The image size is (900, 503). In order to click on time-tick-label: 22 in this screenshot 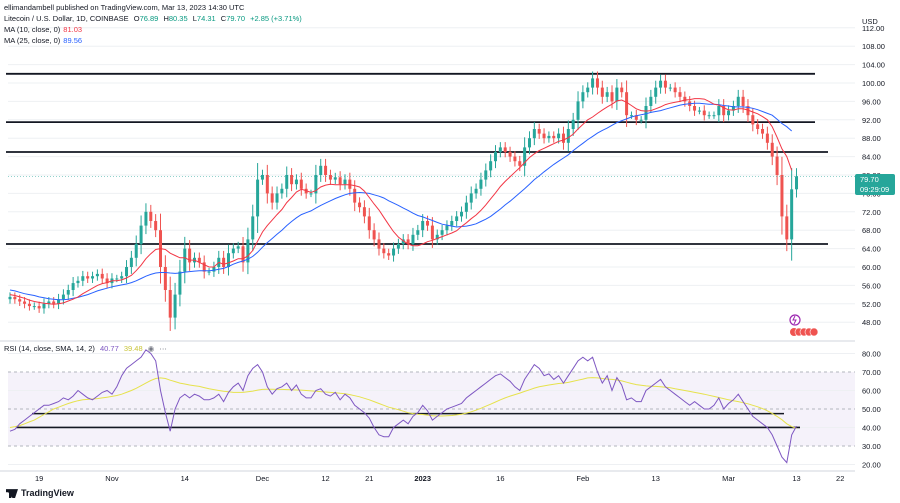, I will do `click(840, 478)`.